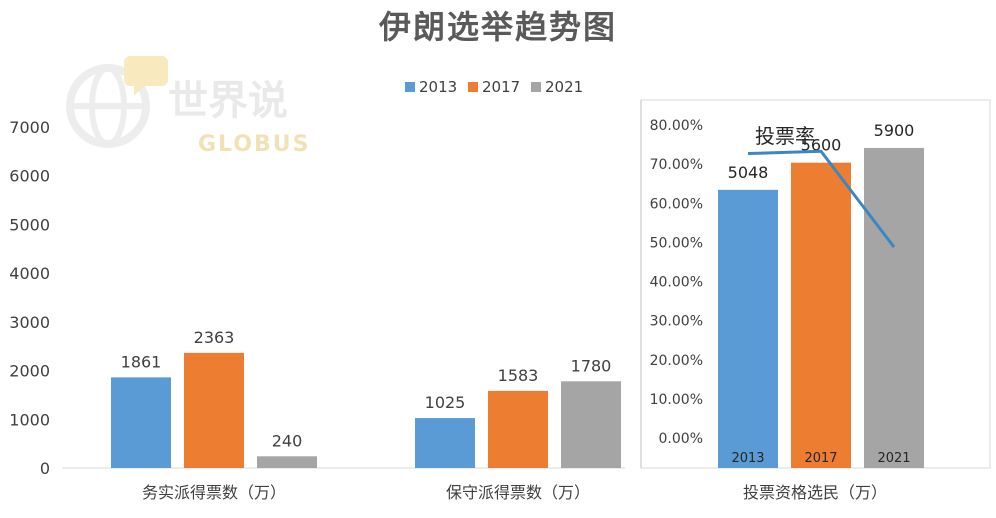  I want to click on y-tick-label: 5000, so click(29, 224).